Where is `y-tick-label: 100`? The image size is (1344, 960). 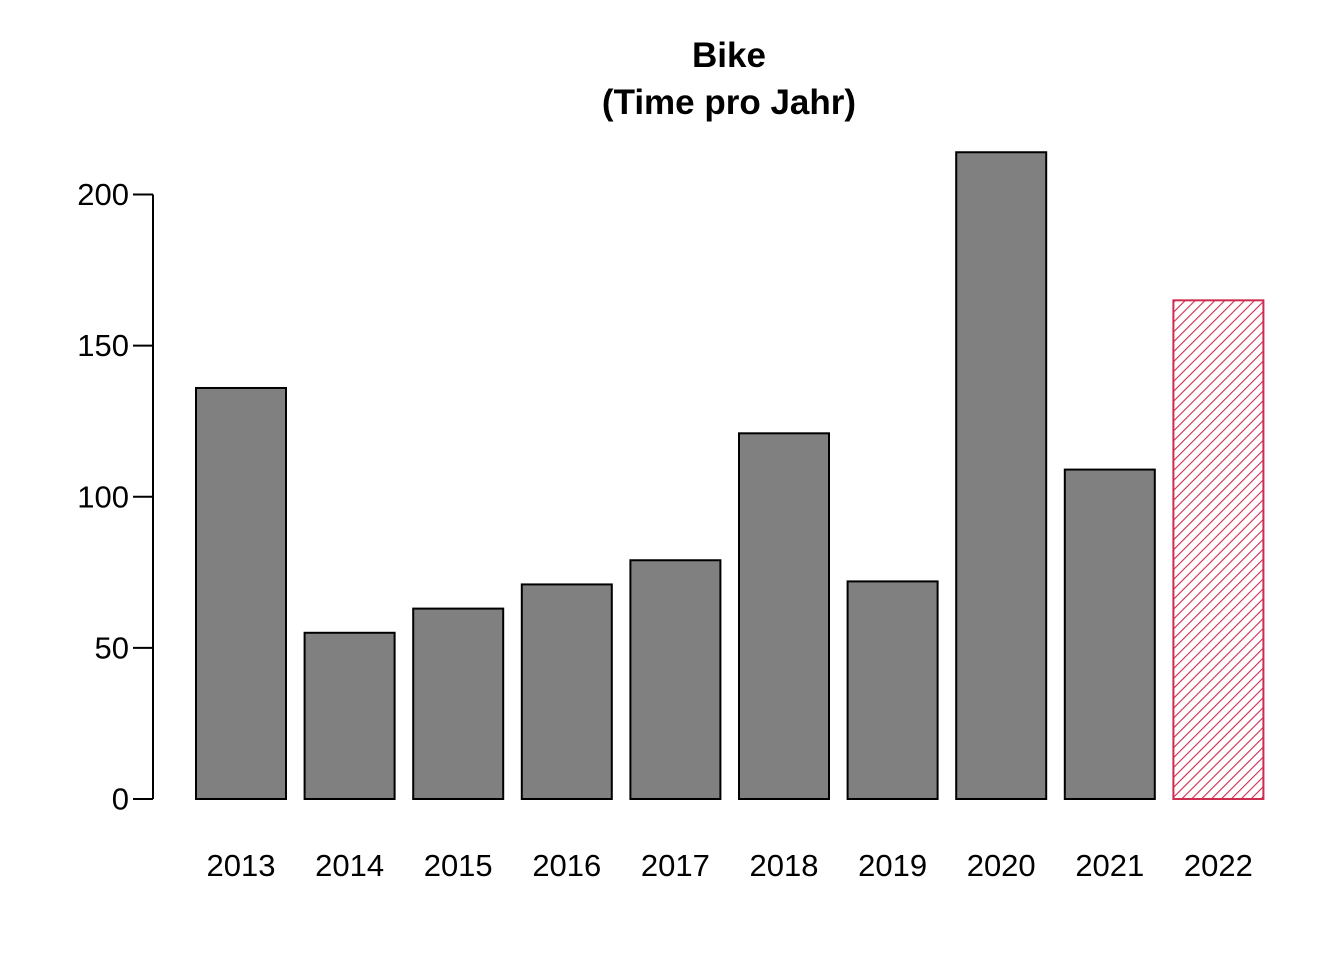
y-tick-label: 100 is located at coordinates (103, 496).